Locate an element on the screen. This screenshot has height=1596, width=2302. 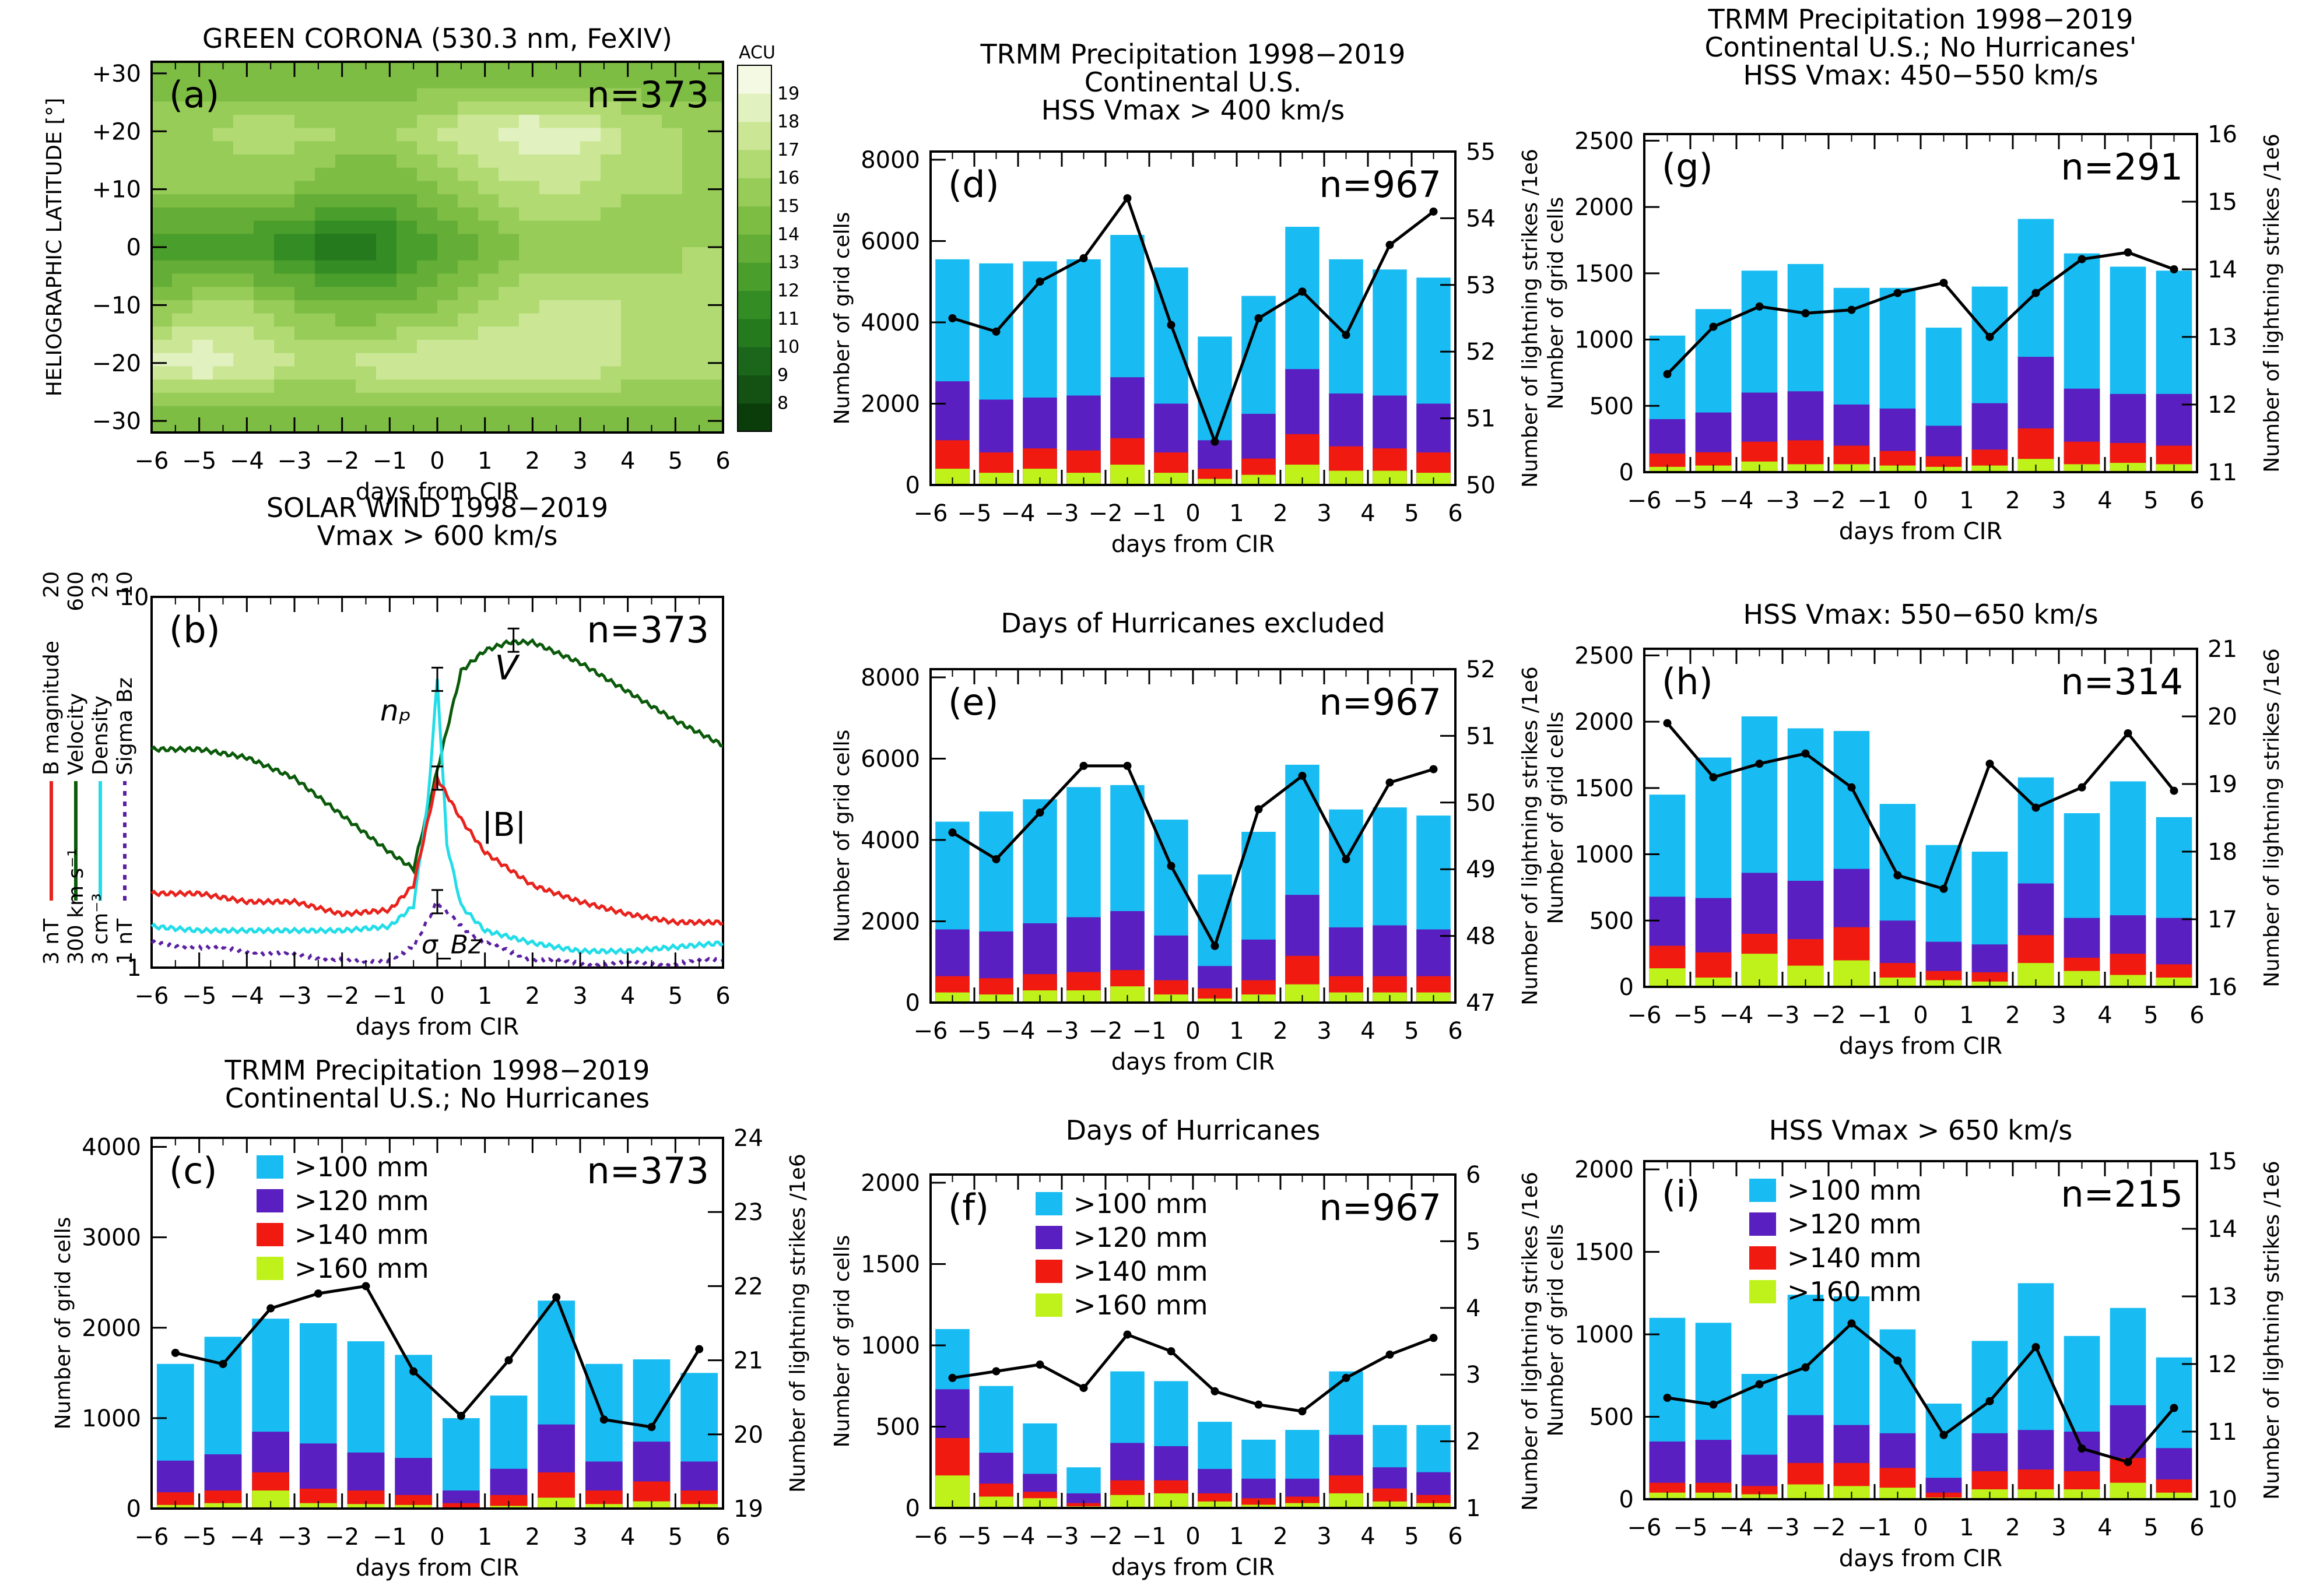
panel-label: (c) is located at coordinates (193, 1170).